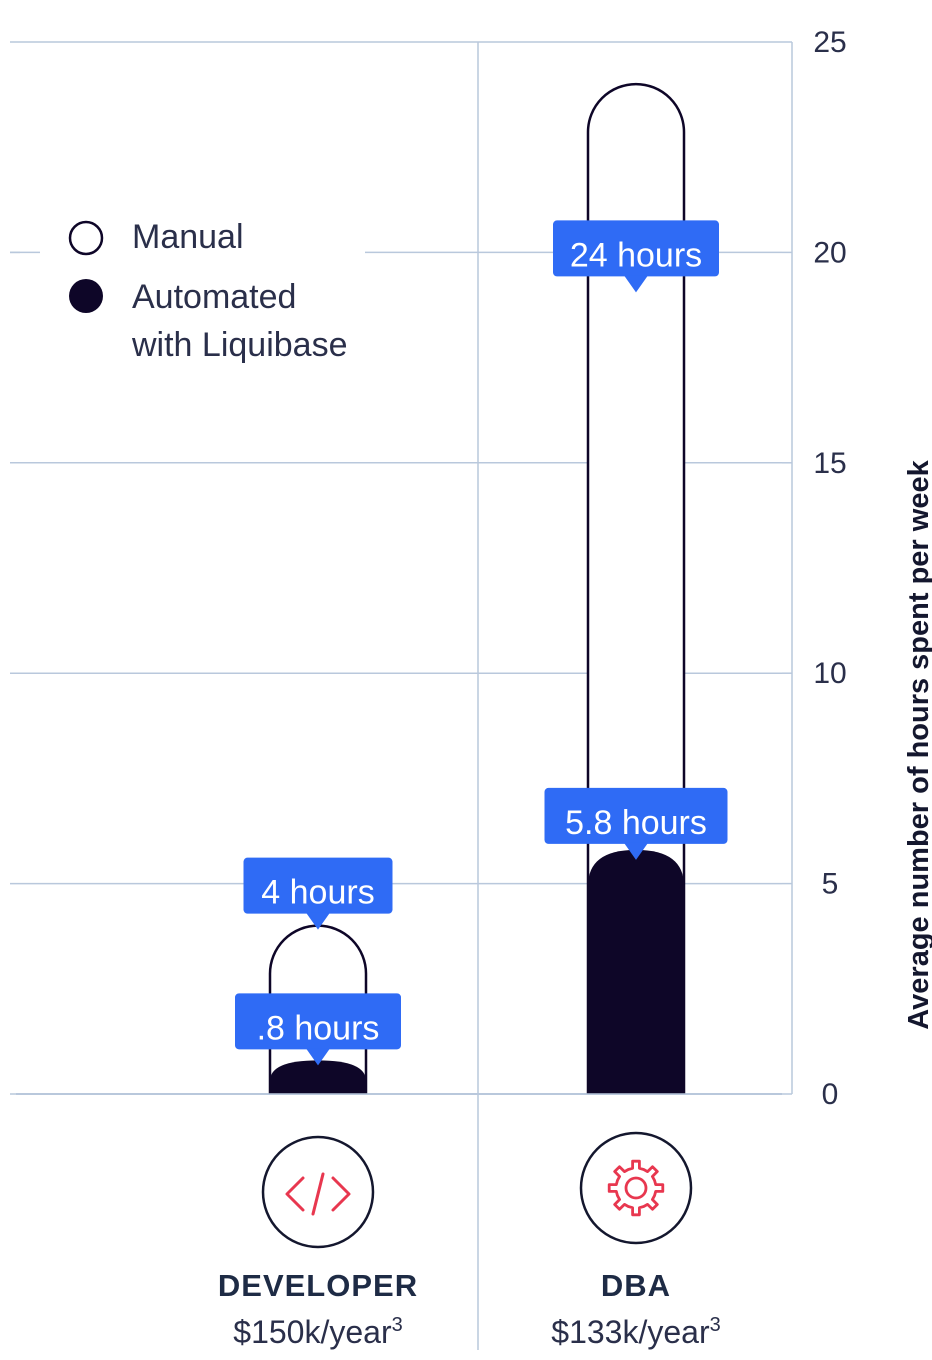  I want to click on y-axis-title: Average number of hours spent per week, so click(917, 744).